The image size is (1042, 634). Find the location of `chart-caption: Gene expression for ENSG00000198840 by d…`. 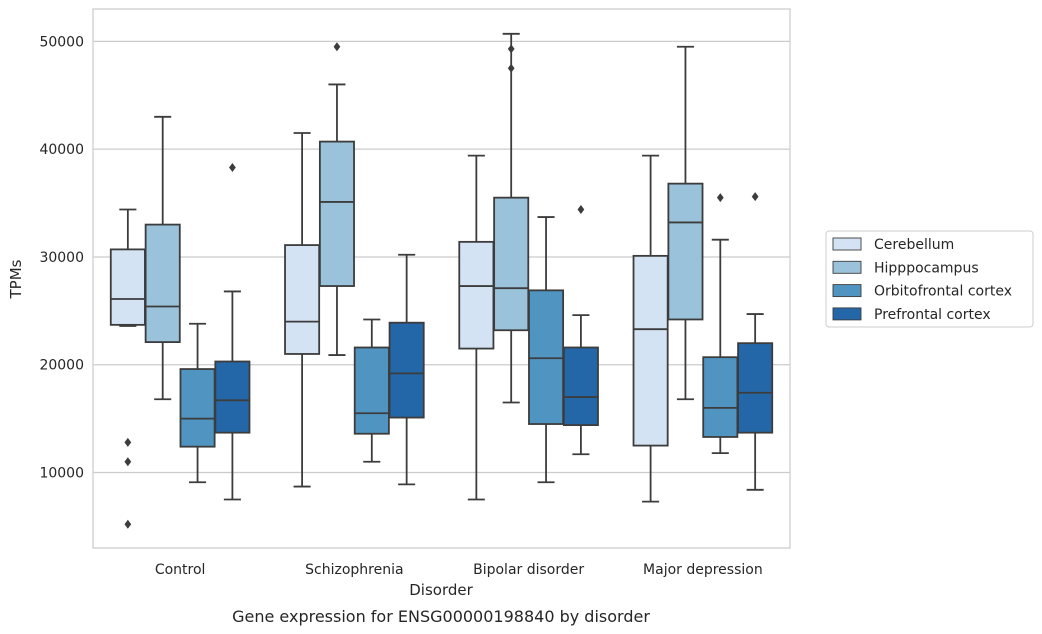

chart-caption: Gene expression for ENSG00000198840 by d… is located at coordinates (441, 616).